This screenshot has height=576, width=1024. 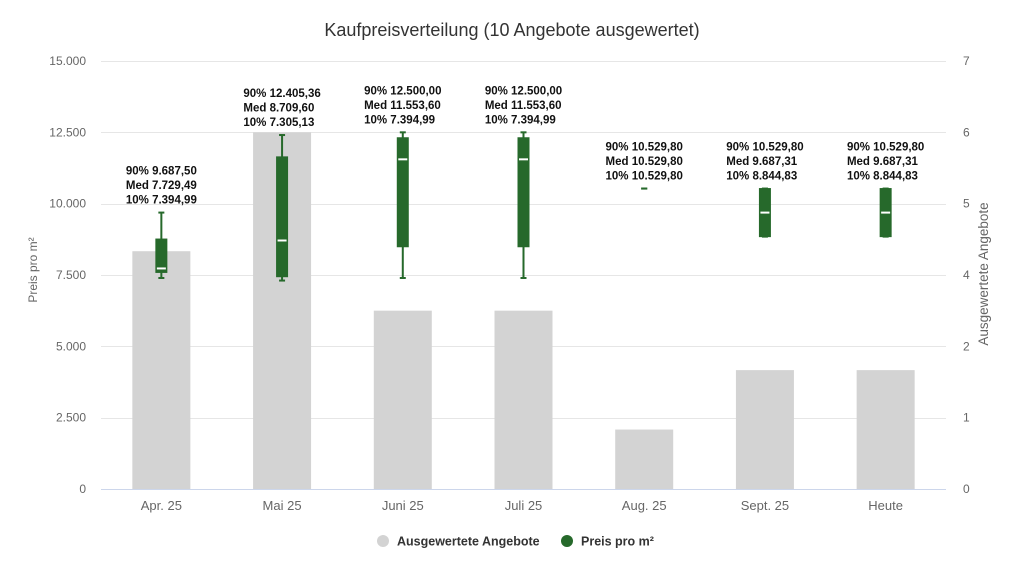 What do you see at coordinates (278, 123) in the screenshot?
I see `data-label-line: 10% 7.305,13` at bounding box center [278, 123].